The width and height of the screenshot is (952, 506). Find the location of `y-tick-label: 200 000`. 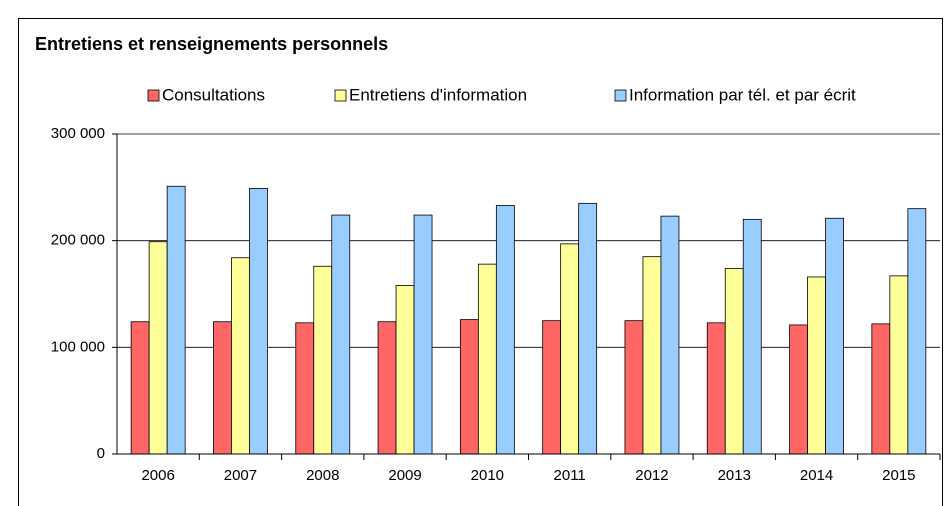

y-tick-label: 200 000 is located at coordinates (78, 240).